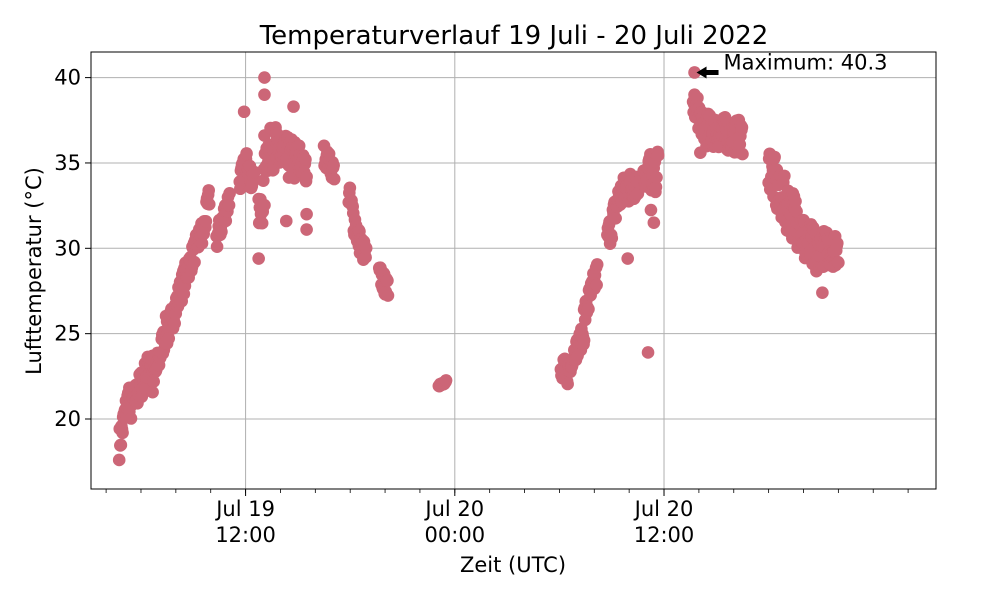  What do you see at coordinates (67, 334) in the screenshot?
I see `y-tick-label: 25` at bounding box center [67, 334].